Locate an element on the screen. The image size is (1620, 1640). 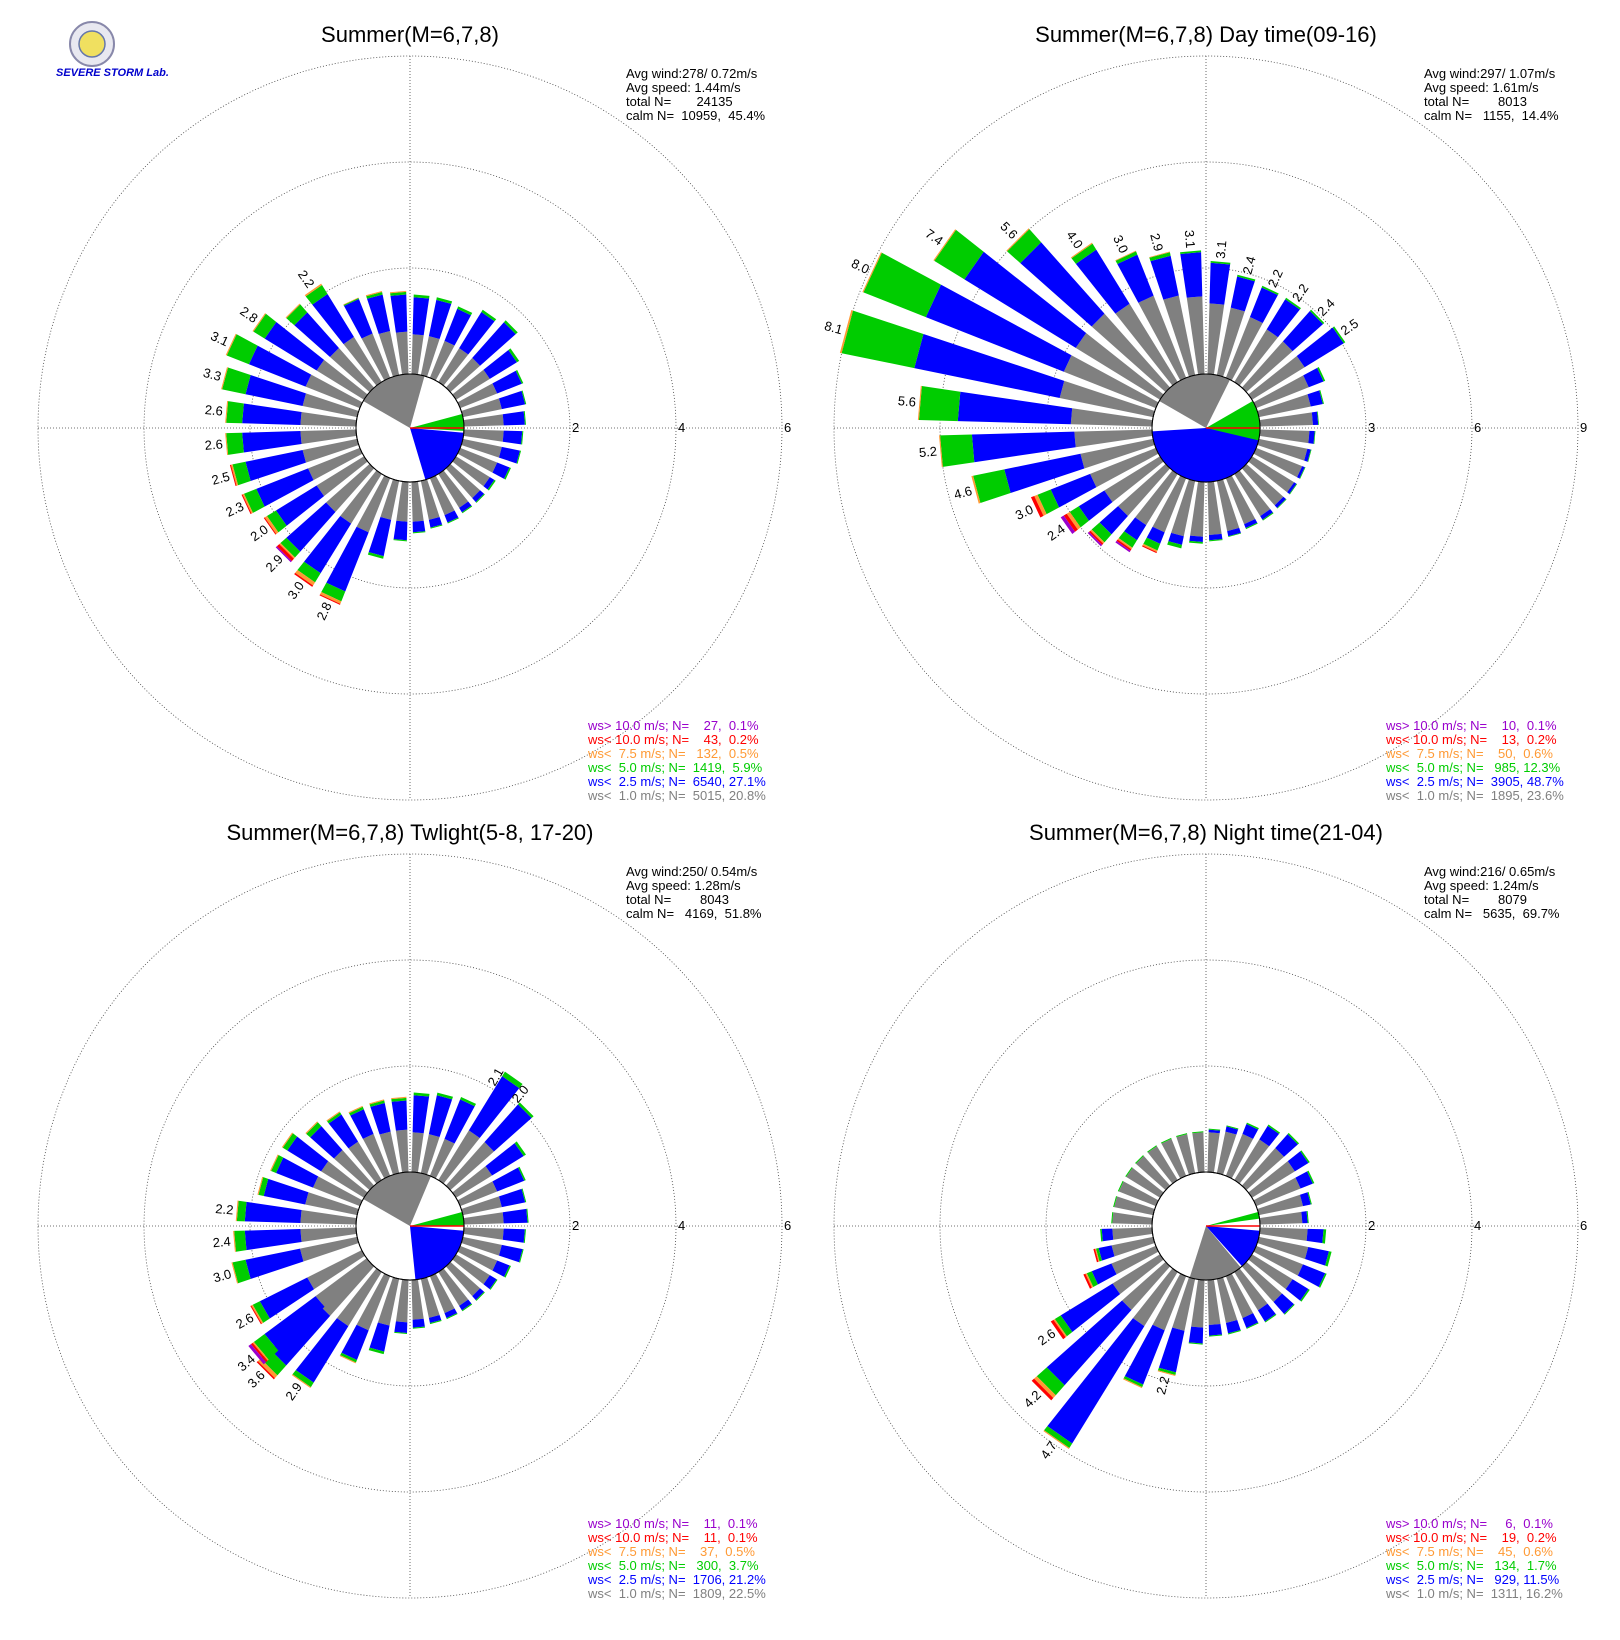
legend-entry: ws> 10.0 m/s; N= 10, 0.1% is located at coordinates (1471, 725).